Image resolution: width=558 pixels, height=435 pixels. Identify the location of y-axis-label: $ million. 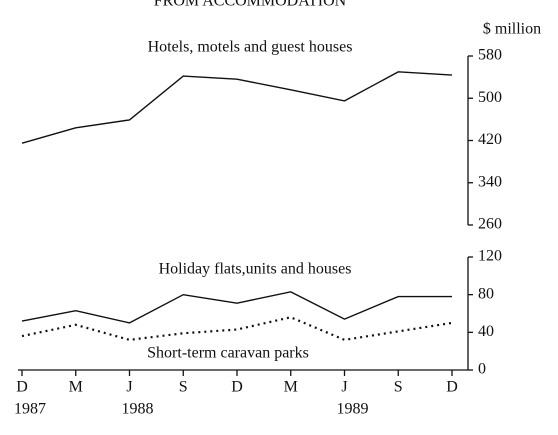
(512, 29).